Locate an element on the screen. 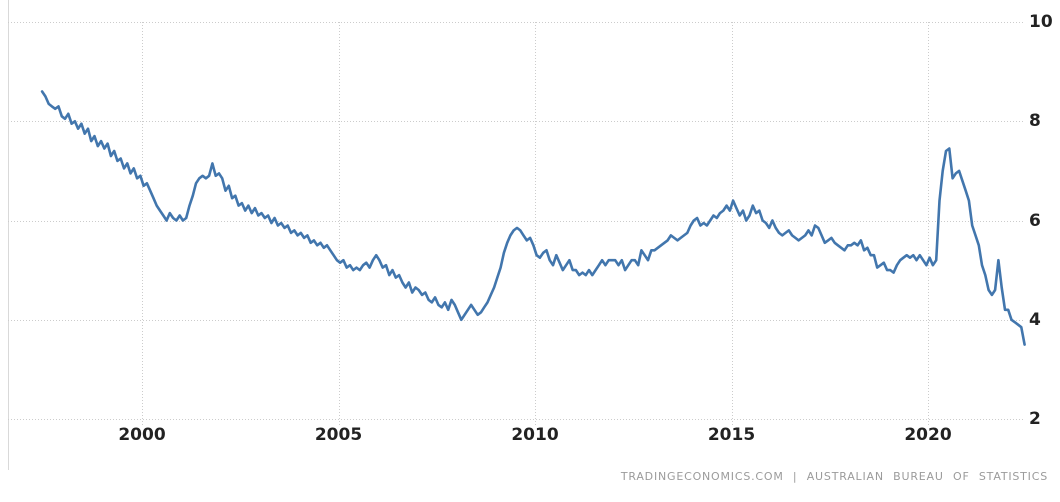 The image size is (1060, 502). y-axis-label: 8 is located at coordinates (1035, 121).